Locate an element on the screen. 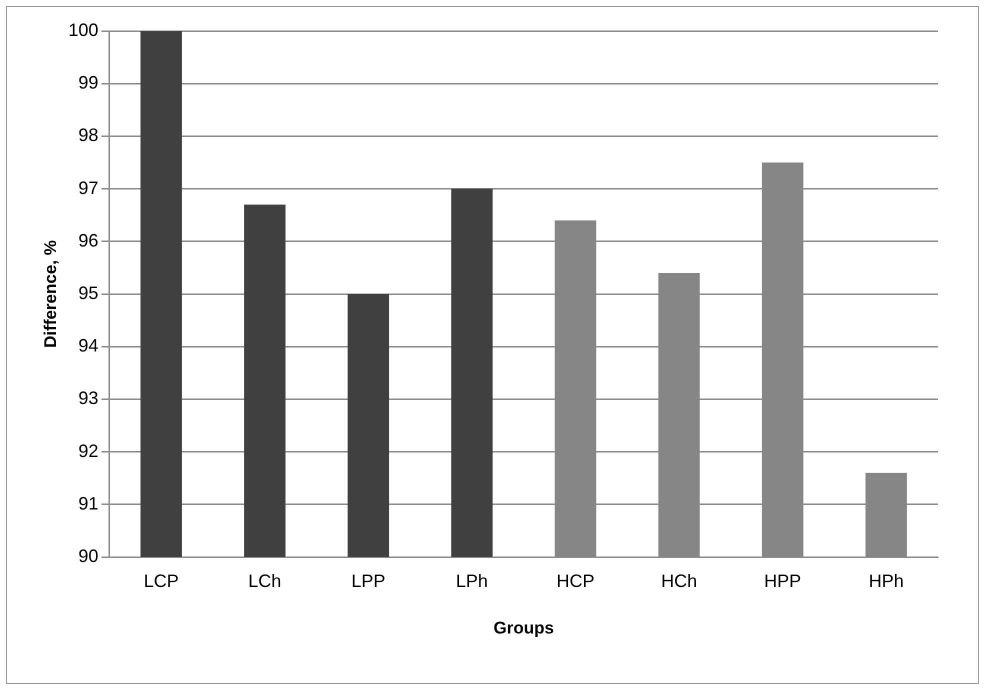 The height and width of the screenshot is (691, 987). y-tick-label: 95 is located at coordinates (88, 292).